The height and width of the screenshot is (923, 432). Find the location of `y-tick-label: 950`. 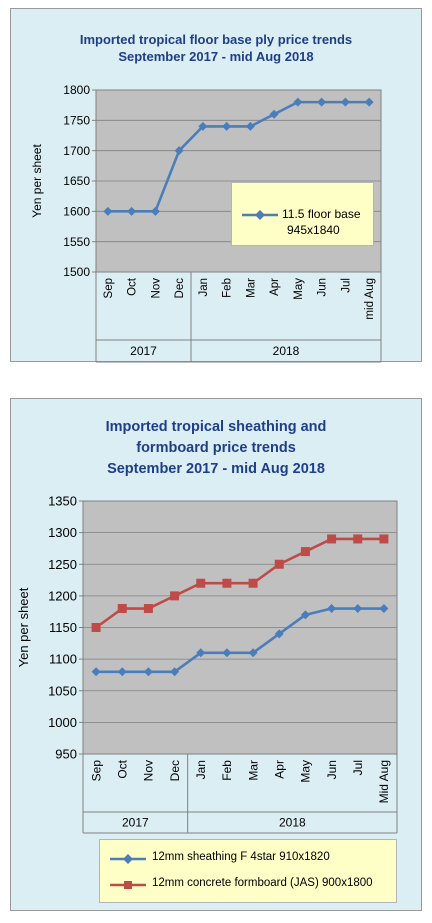

y-tick-label: 950 is located at coordinates (66, 754).